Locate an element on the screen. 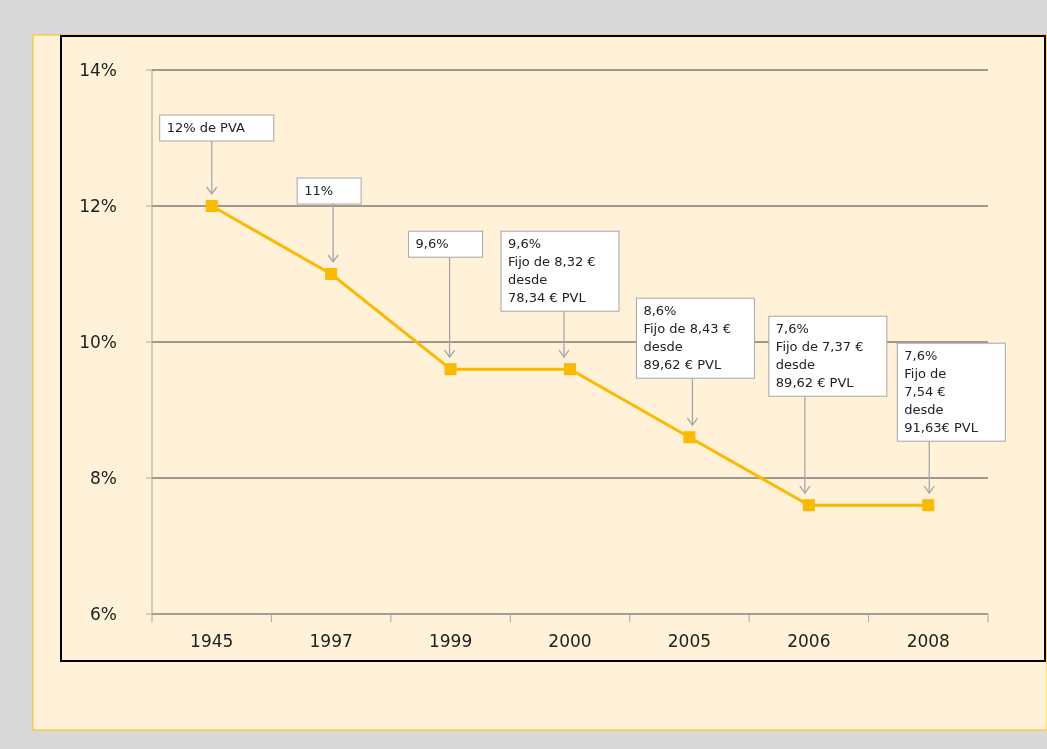 This screenshot has height=749, width=1047. annotation: 7,6% Fijo de 7,54 € desde 91,63€ PVL is located at coordinates (941, 392).